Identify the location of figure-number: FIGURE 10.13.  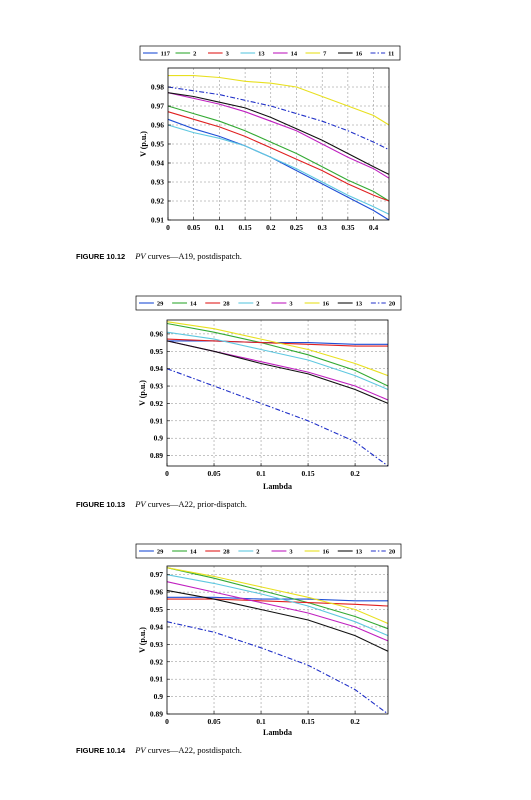
(101, 504).